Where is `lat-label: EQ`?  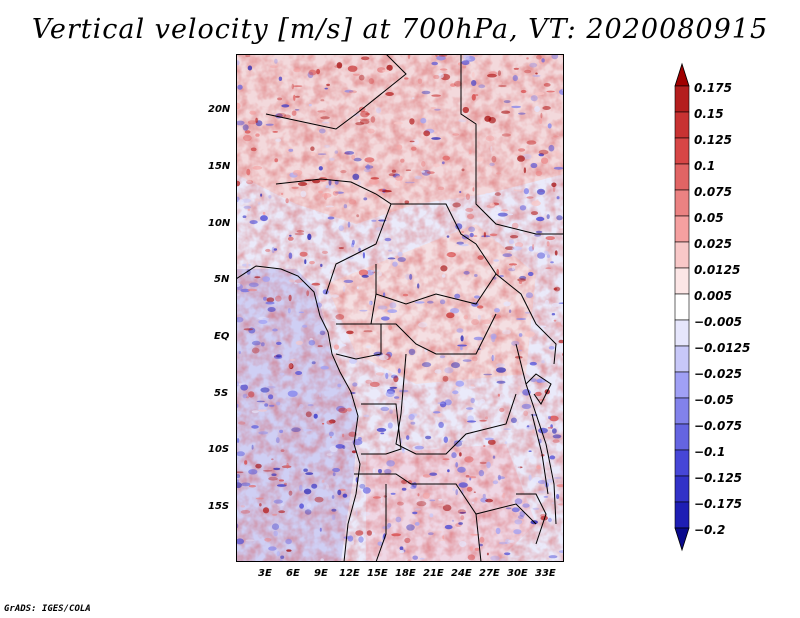
lat-label: EQ is located at coordinates (222, 336).